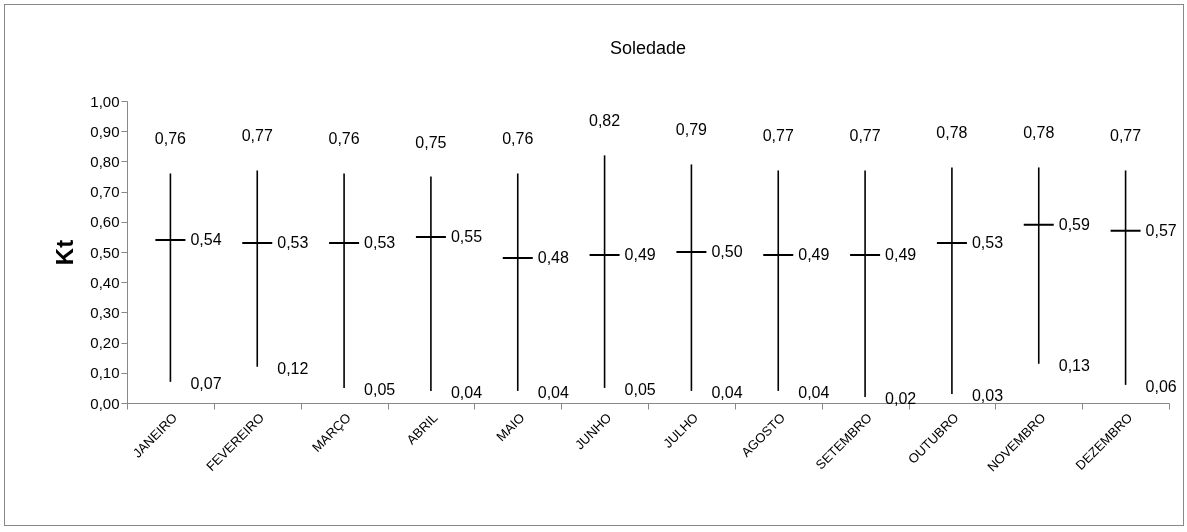 The width and height of the screenshot is (1187, 532). What do you see at coordinates (105, 161) in the screenshot?
I see `y-tick-label: 0,80` at bounding box center [105, 161].